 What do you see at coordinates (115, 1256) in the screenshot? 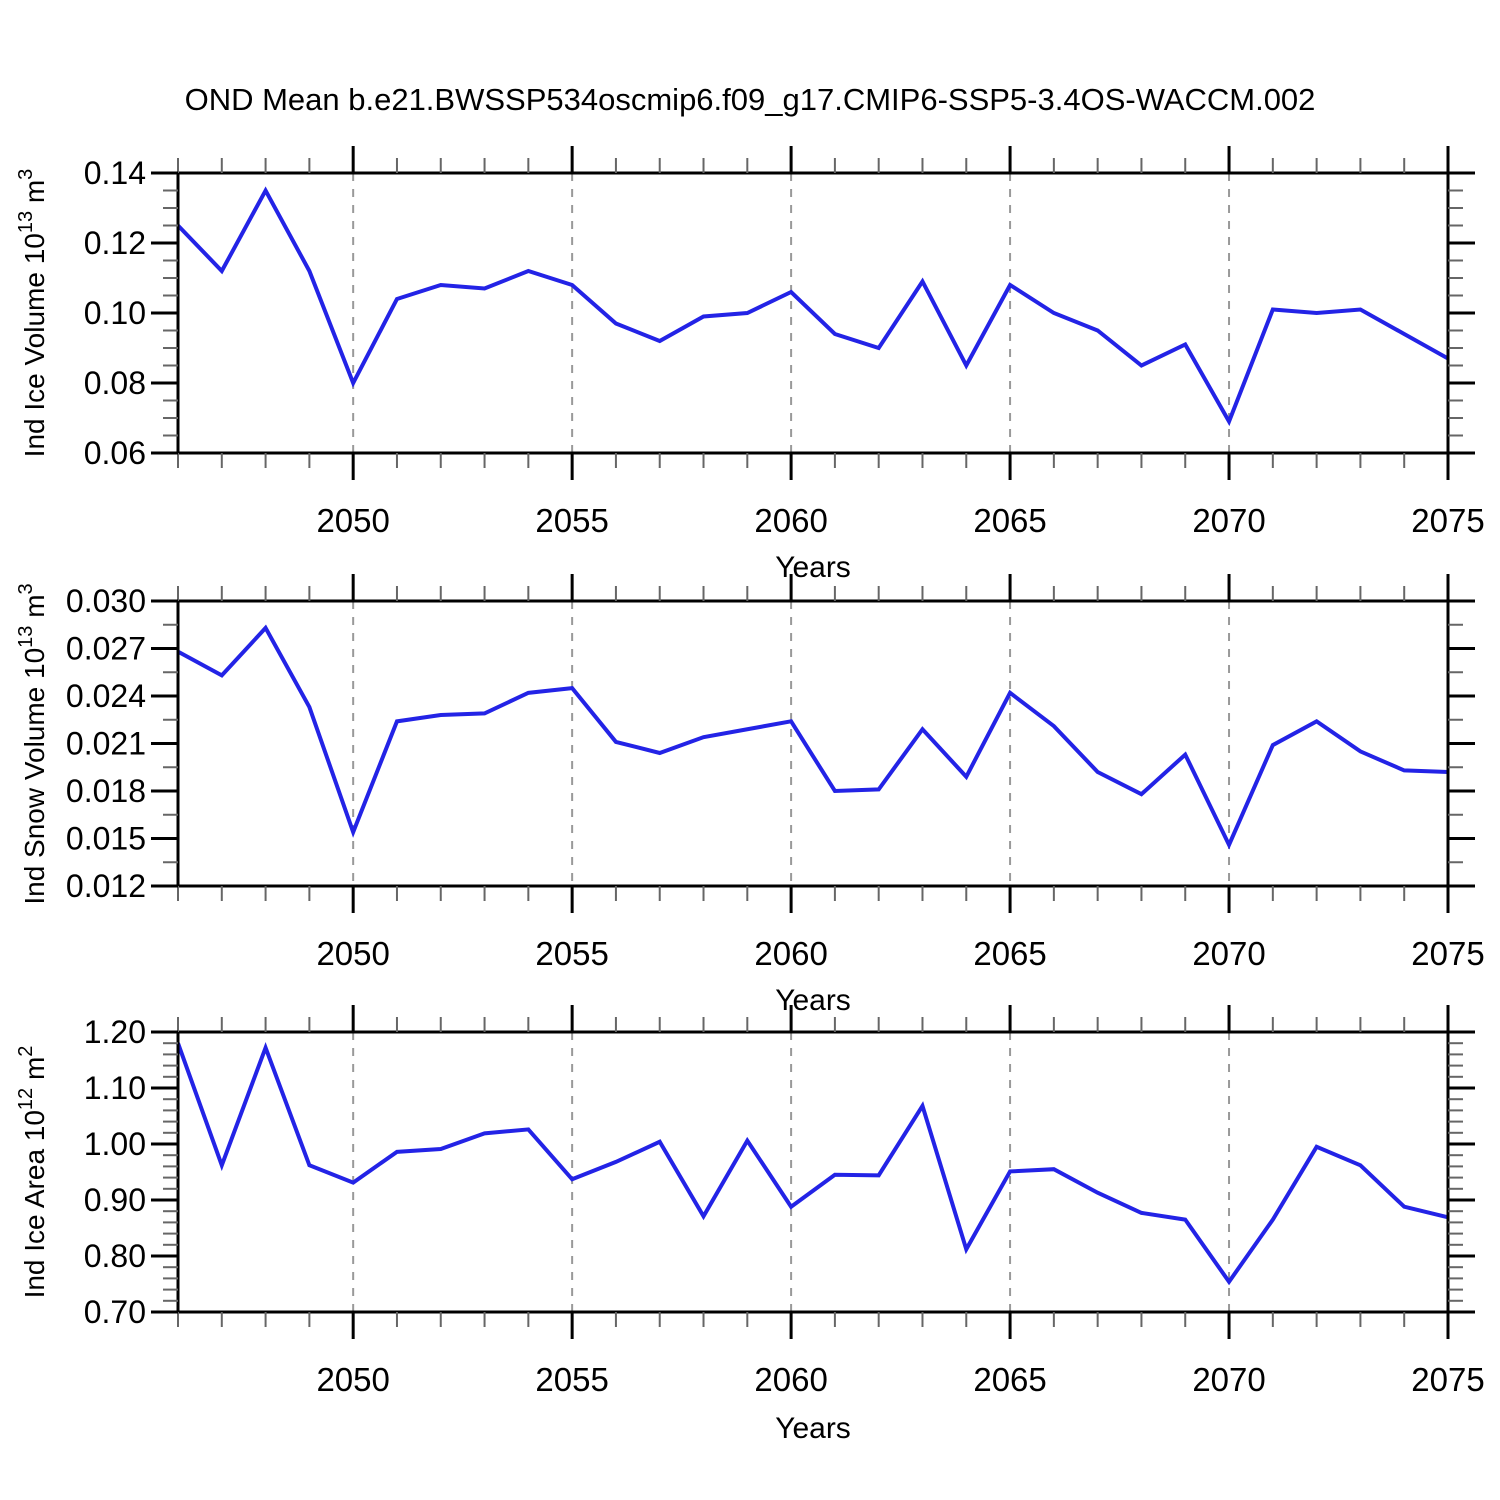
I see `y-tick-label: 0.80` at bounding box center [115, 1256].